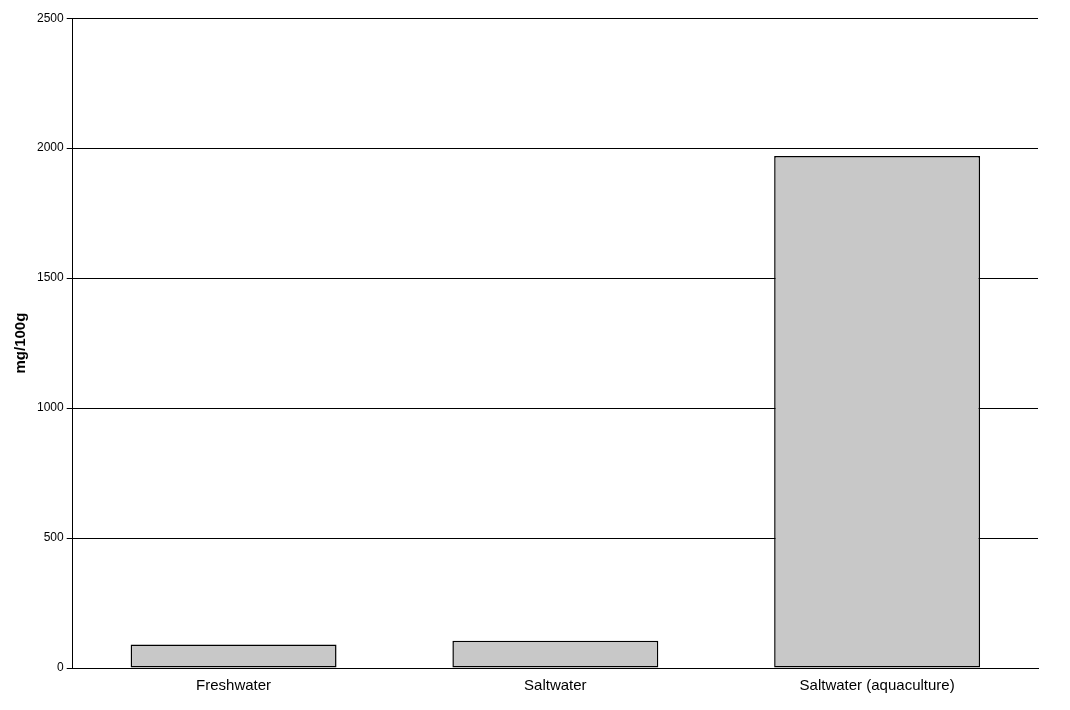 The image size is (1070, 710). What do you see at coordinates (555, 685) in the screenshot?
I see `x-tick-label: Saltwater` at bounding box center [555, 685].